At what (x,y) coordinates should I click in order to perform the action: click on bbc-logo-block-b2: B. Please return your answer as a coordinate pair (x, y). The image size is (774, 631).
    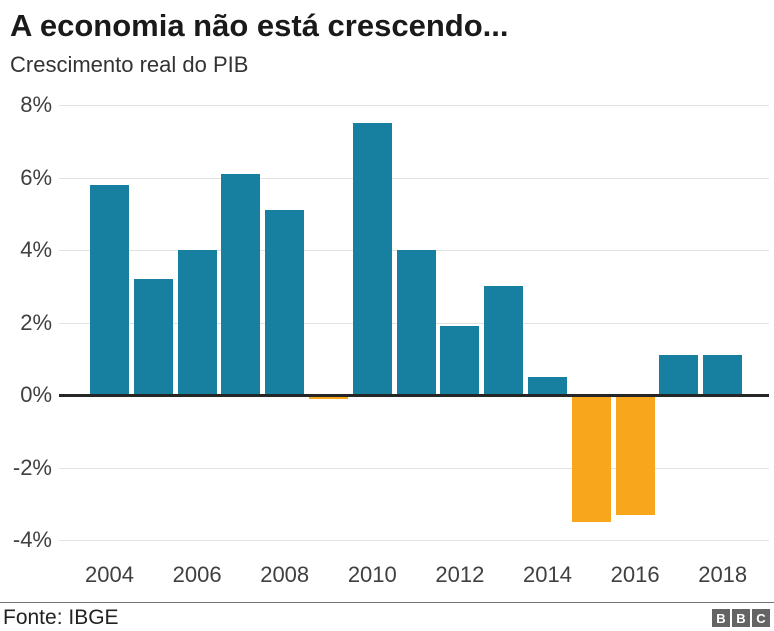
    Looking at the image, I should click on (741, 618).